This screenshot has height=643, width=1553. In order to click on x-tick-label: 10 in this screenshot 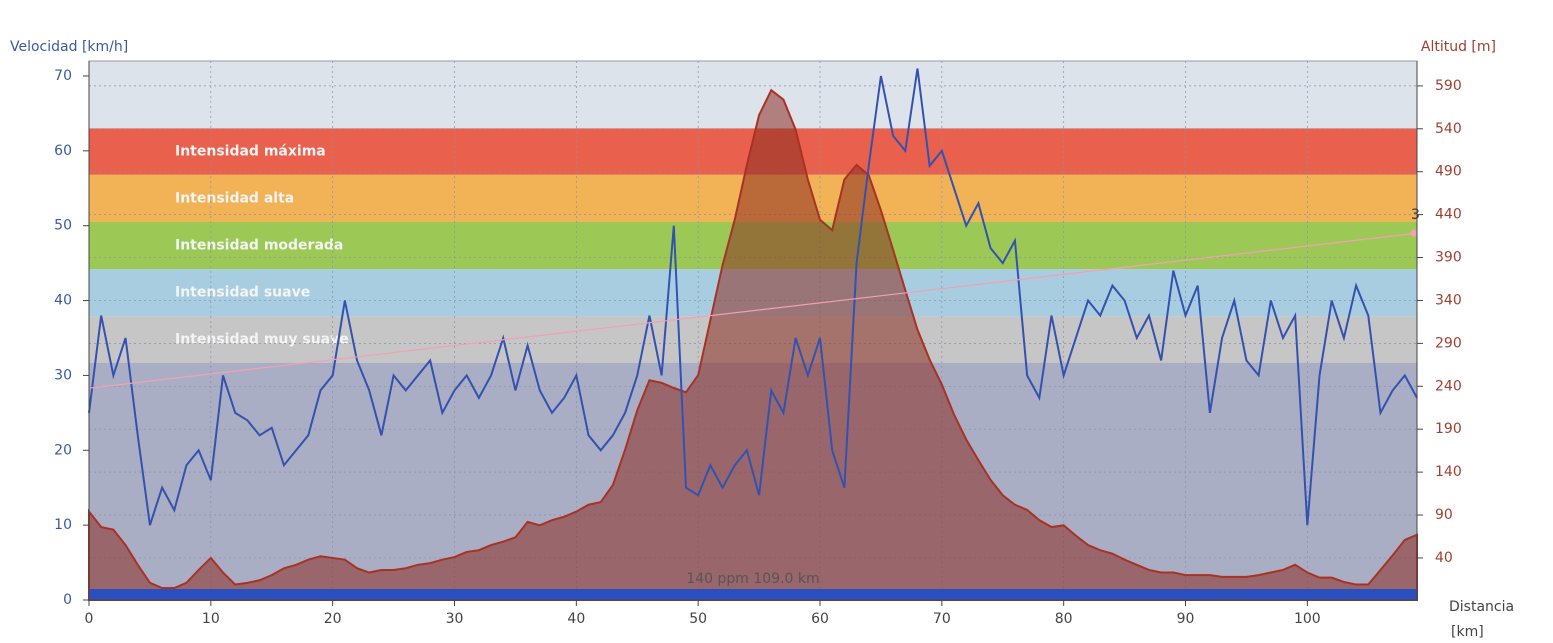, I will do `click(211, 619)`.